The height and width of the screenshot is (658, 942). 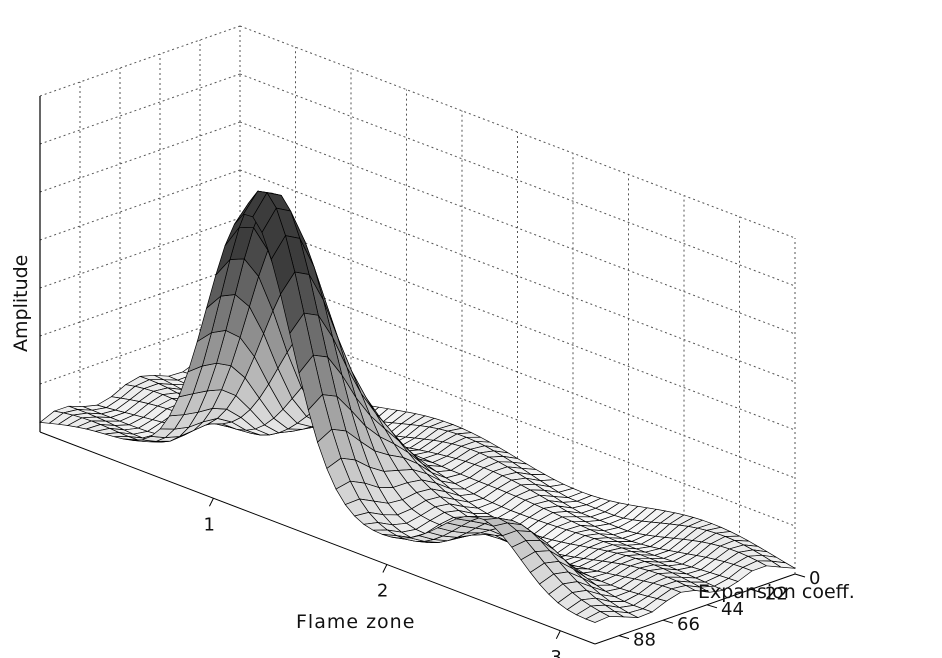 What do you see at coordinates (208, 524) in the screenshot?
I see `x-tick-label: 1` at bounding box center [208, 524].